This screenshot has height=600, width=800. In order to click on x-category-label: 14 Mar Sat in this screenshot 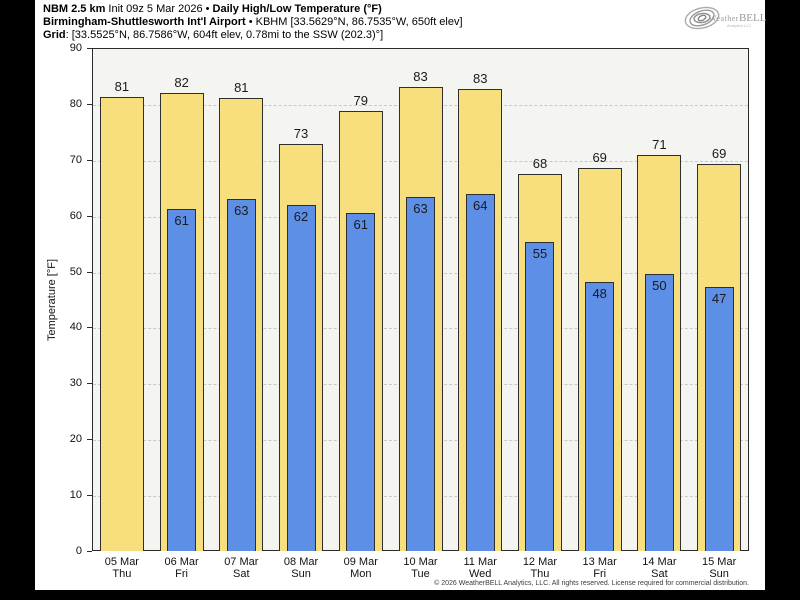, I will do `click(660, 568)`.